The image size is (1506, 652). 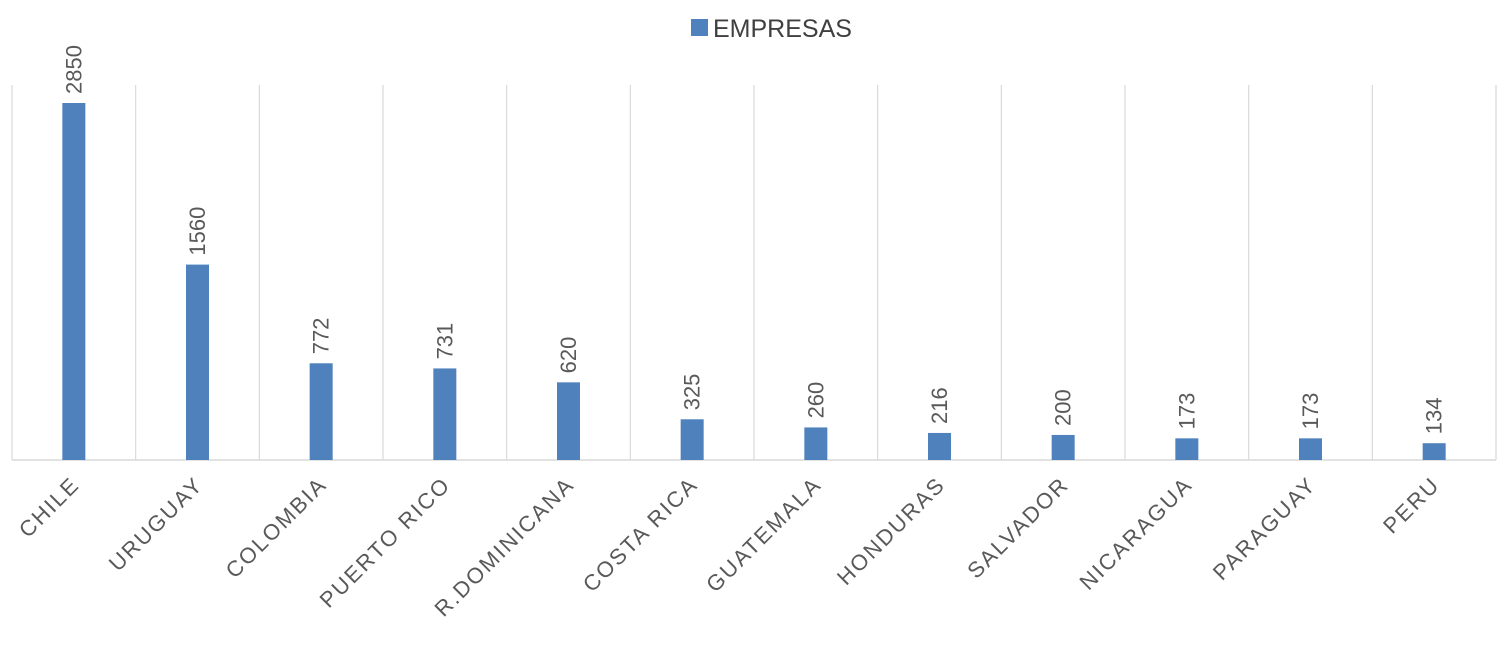 What do you see at coordinates (782, 29) in the screenshot?
I see `legend-label: EMPRESAS` at bounding box center [782, 29].